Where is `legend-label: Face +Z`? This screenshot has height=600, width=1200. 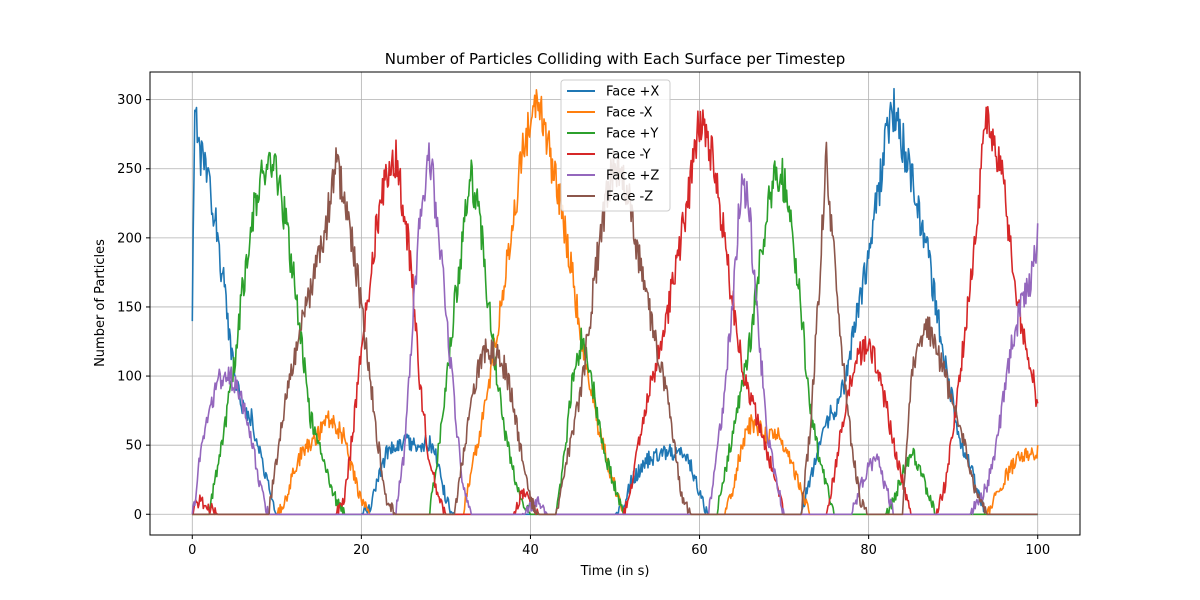
legend-label: Face +Z is located at coordinates (632, 176).